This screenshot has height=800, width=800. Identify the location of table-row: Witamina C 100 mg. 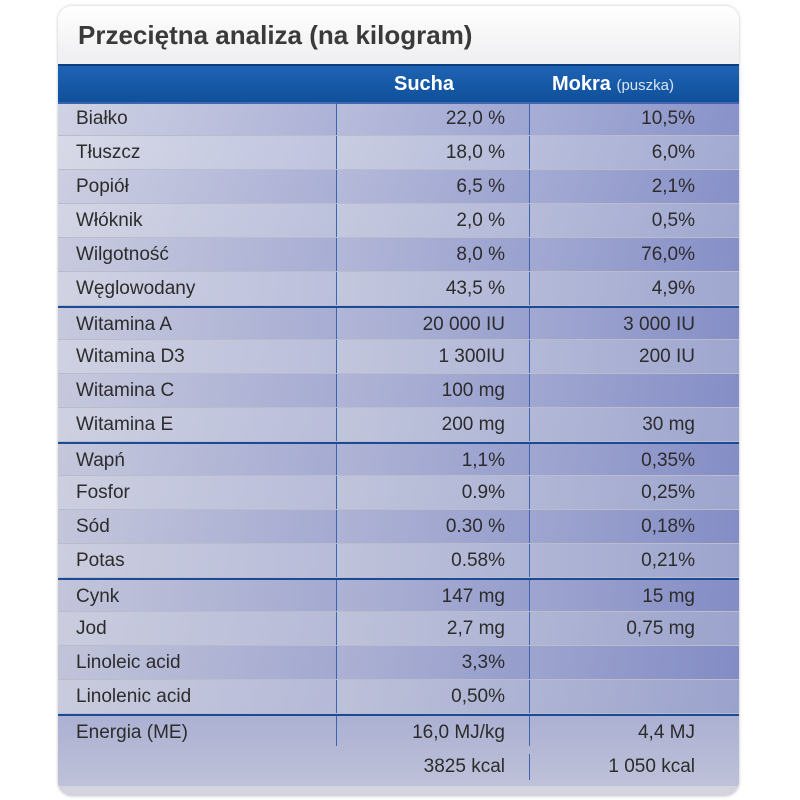
(398, 391).